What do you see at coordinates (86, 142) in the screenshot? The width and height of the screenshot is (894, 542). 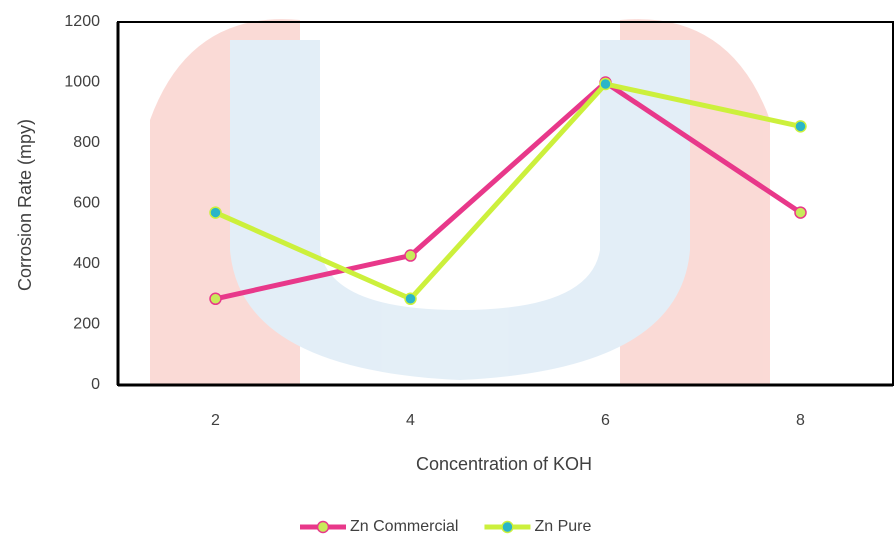 I see `y-tick-label: 800` at bounding box center [86, 142].